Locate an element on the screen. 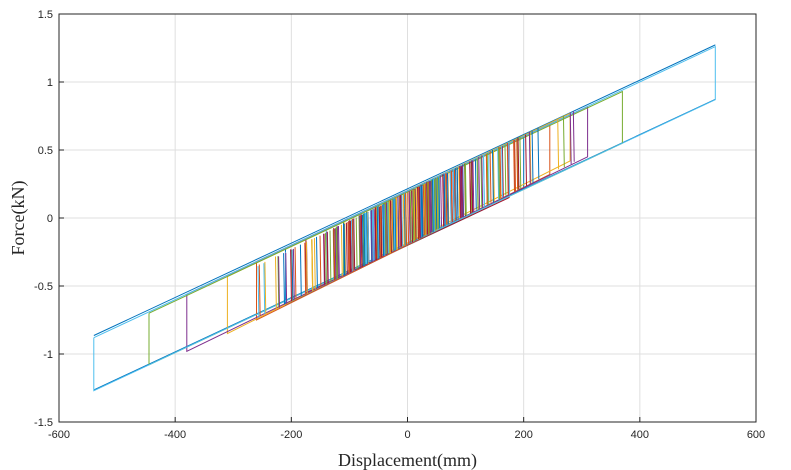 The image size is (791, 470). y-tick-label: -0.5 is located at coordinates (43, 287).